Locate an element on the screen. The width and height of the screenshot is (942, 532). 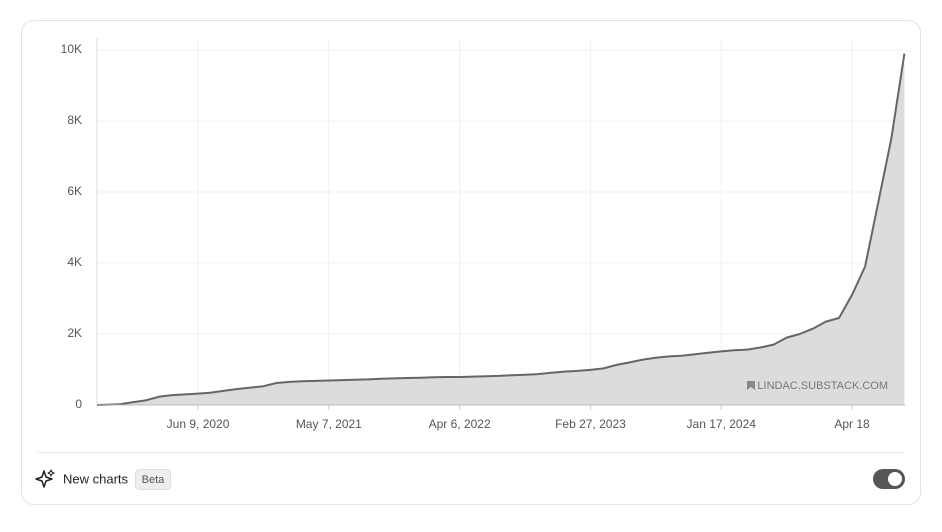
toggle-knob is located at coordinates (895, 479).